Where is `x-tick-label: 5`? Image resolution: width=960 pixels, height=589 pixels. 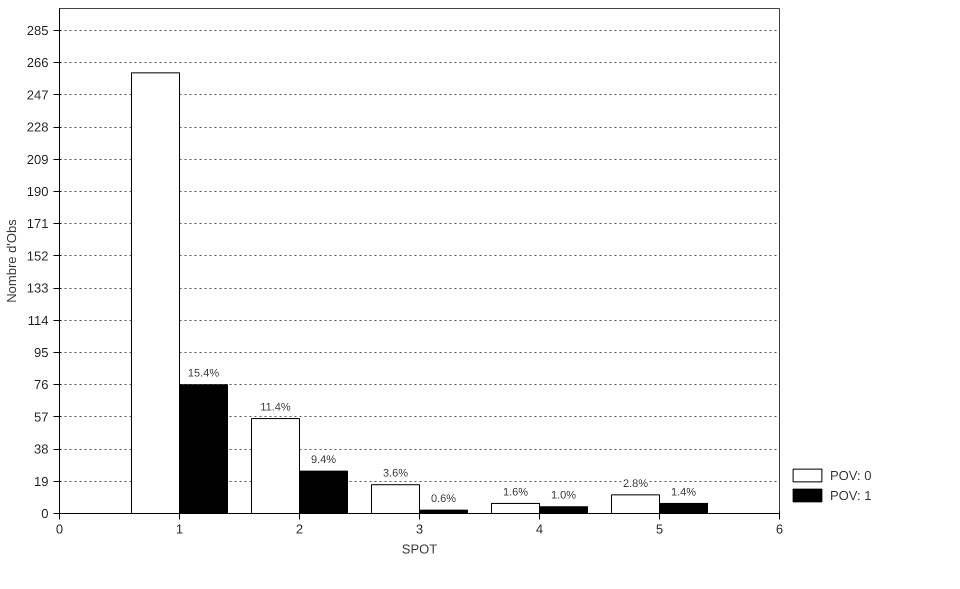
x-tick-label: 5 is located at coordinates (660, 529).